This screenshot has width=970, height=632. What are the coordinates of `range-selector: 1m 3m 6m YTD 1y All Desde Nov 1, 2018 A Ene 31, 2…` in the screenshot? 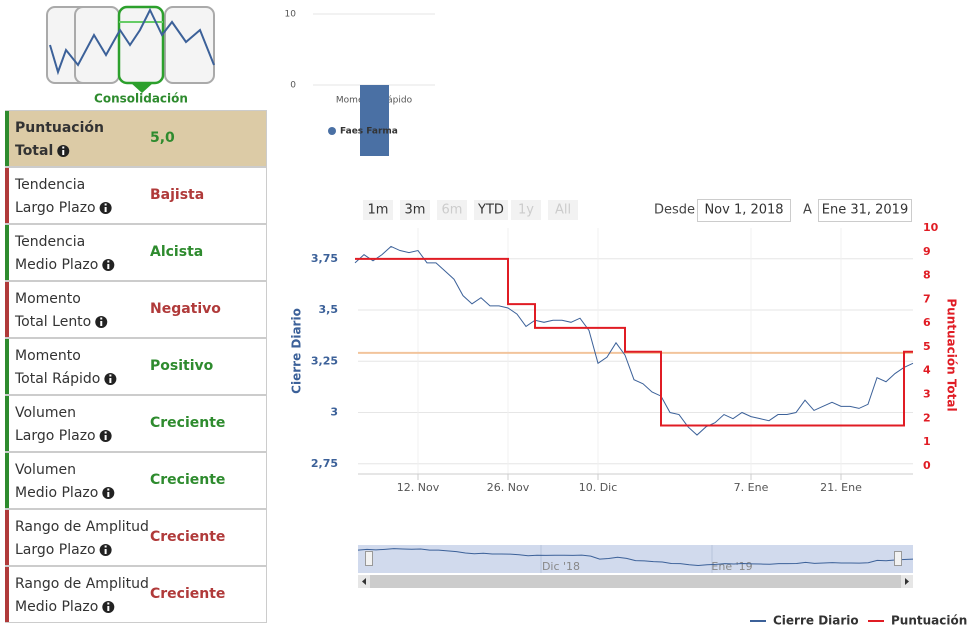 It's located at (637, 210).